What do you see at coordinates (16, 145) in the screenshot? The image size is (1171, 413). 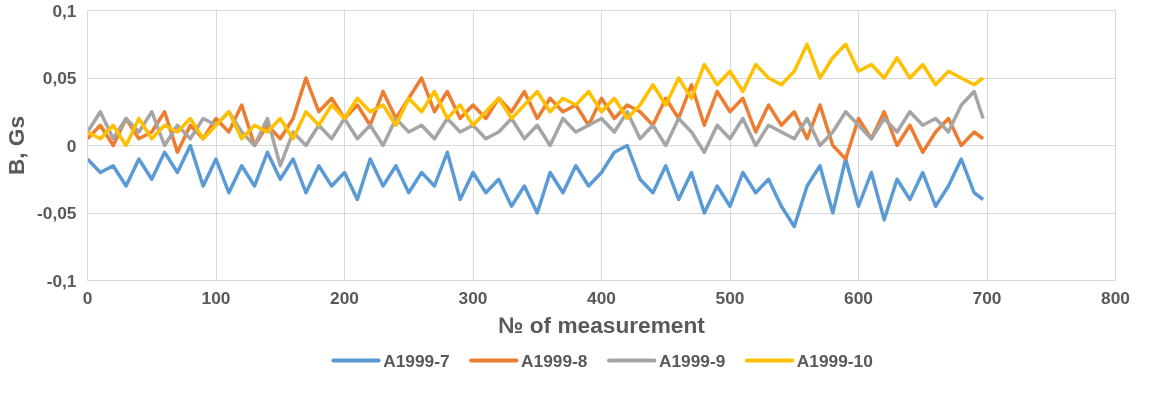 I see `y-axis-title: B, Gs` at bounding box center [16, 145].